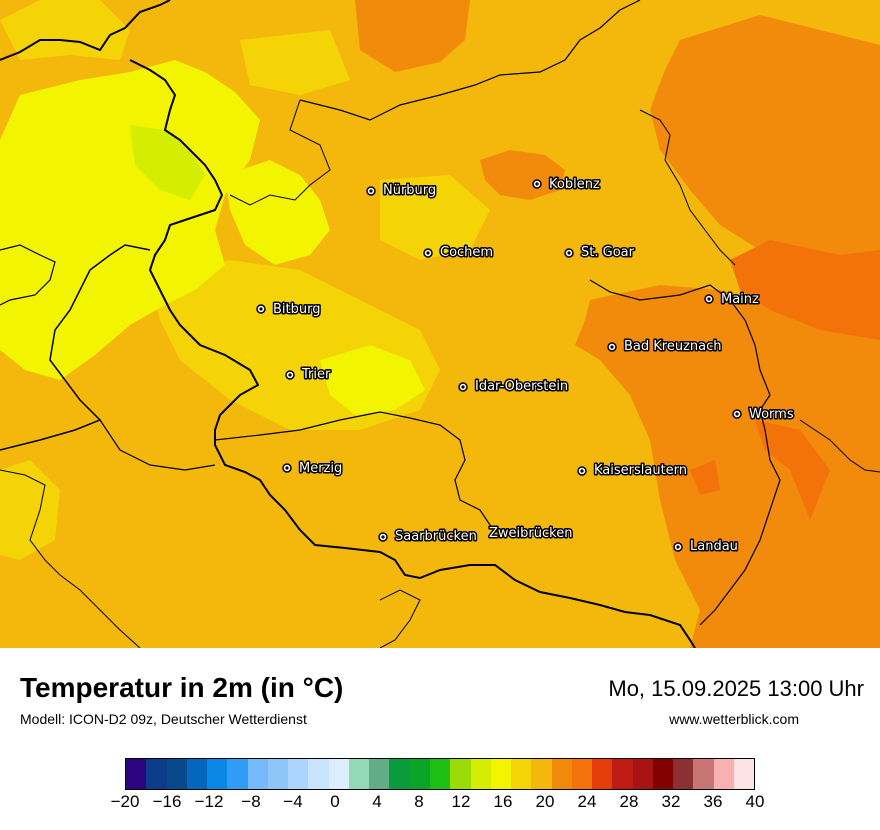 This screenshot has height=830, width=880. I want to click on city-label: Koblenz, so click(574, 184).